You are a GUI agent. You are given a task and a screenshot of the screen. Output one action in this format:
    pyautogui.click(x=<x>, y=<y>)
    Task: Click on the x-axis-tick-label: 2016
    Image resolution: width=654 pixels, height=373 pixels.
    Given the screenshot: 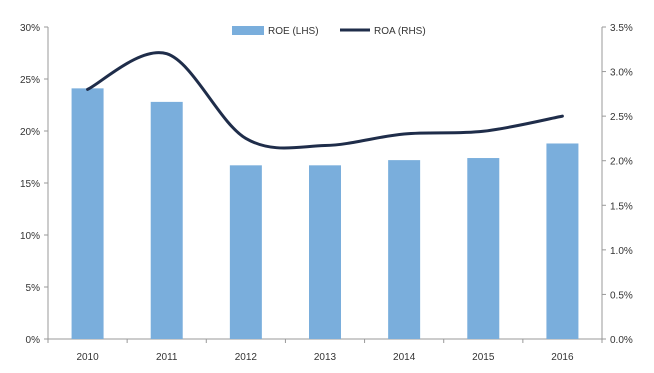 What is the action you would take?
    pyautogui.click(x=562, y=357)
    